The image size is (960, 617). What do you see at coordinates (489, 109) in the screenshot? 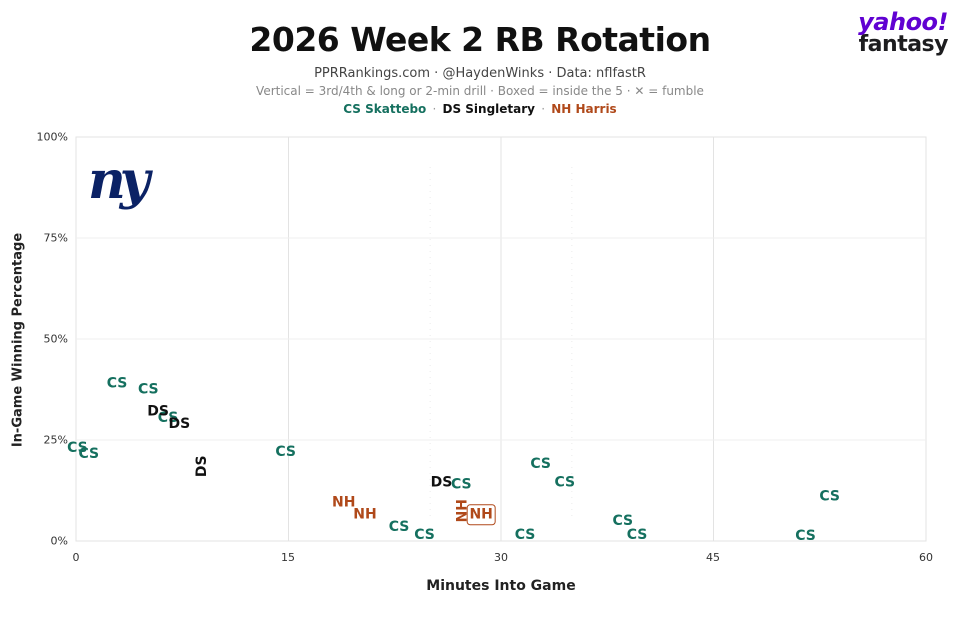
I see `legend-item-singletary: DS Singletary` at bounding box center [489, 109].